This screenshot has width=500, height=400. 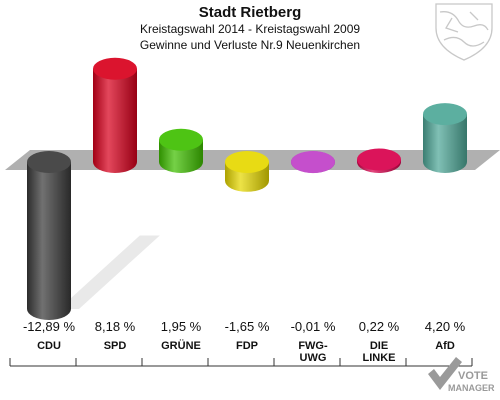 What do you see at coordinates (379, 358) in the screenshot?
I see `category-label-die-linke: LINKE` at bounding box center [379, 358].